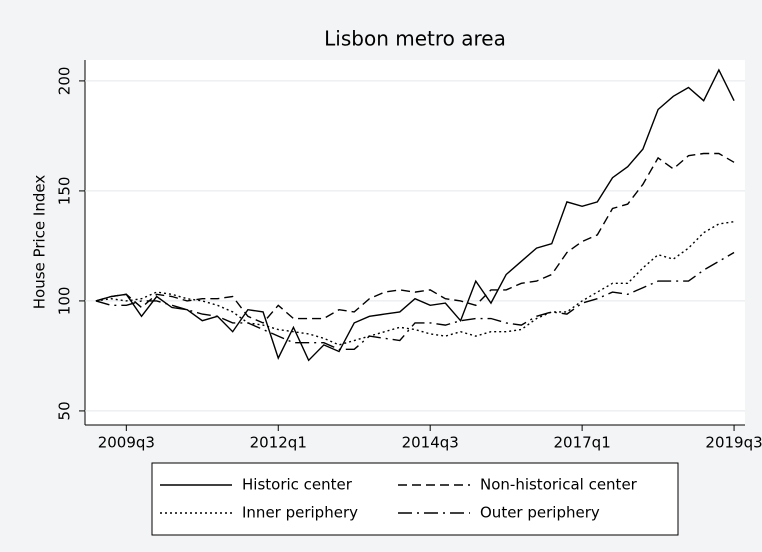 The image size is (762, 552). Describe the element at coordinates (65, 81) in the screenshot. I see `y-tick-label: 200` at that location.